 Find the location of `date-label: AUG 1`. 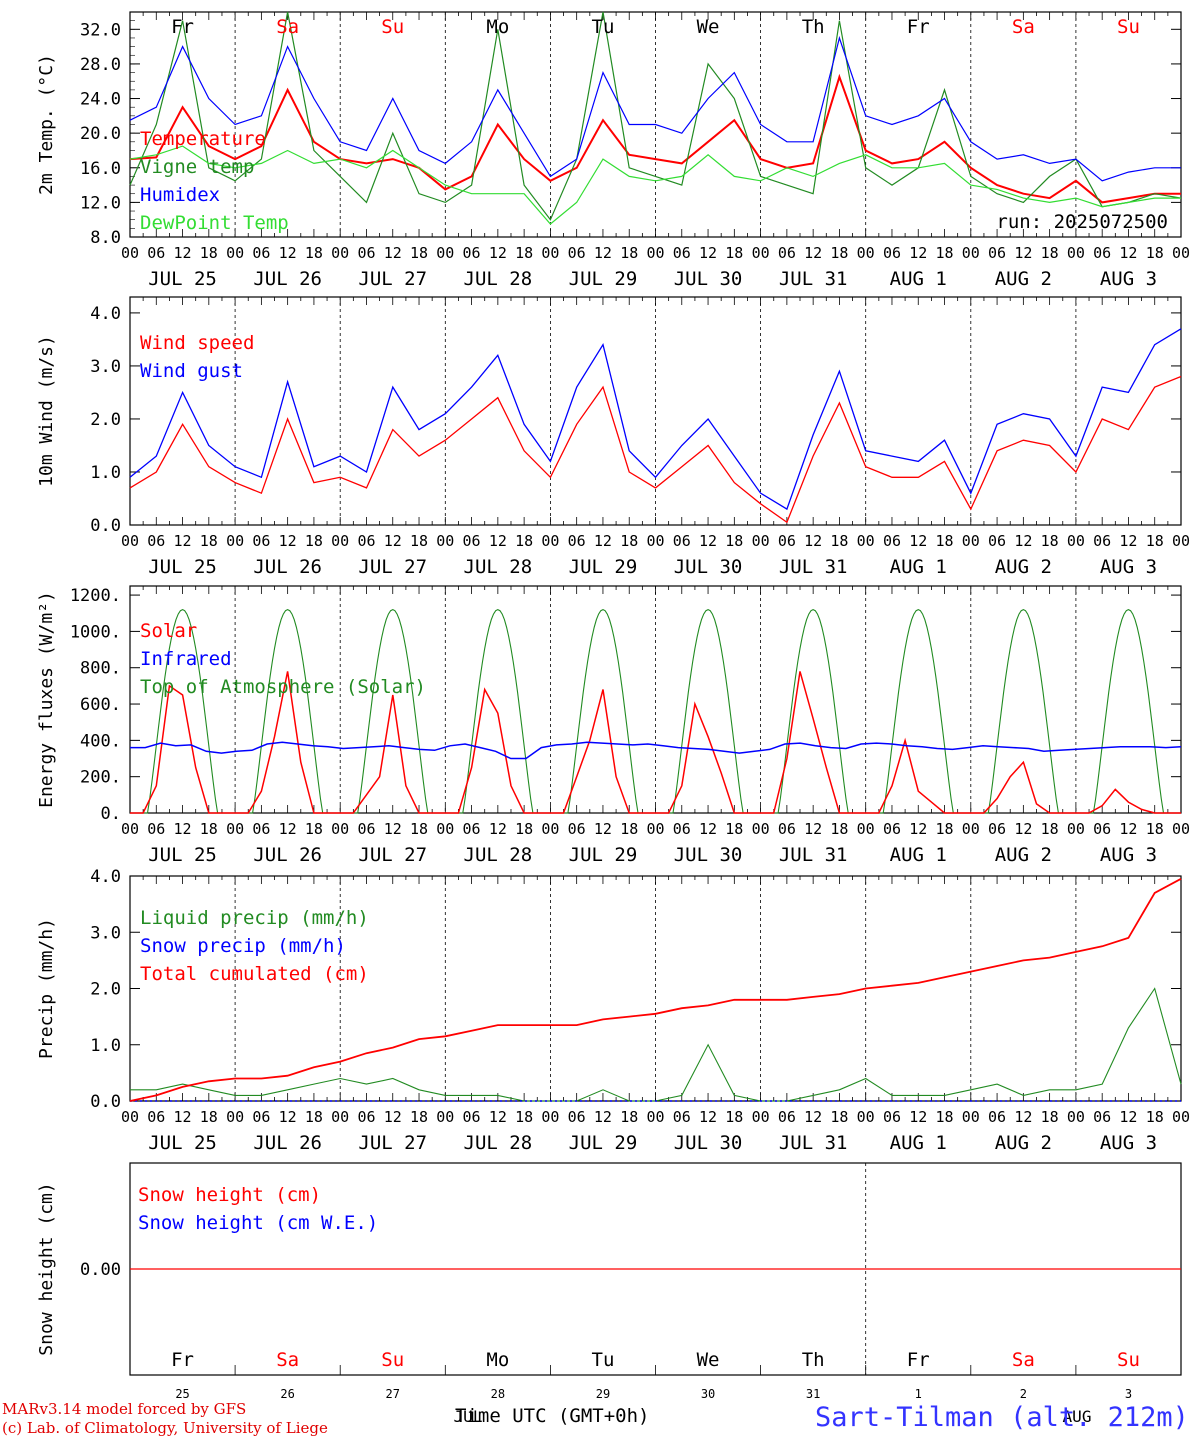

date-label: AUG 1 is located at coordinates (918, 567).